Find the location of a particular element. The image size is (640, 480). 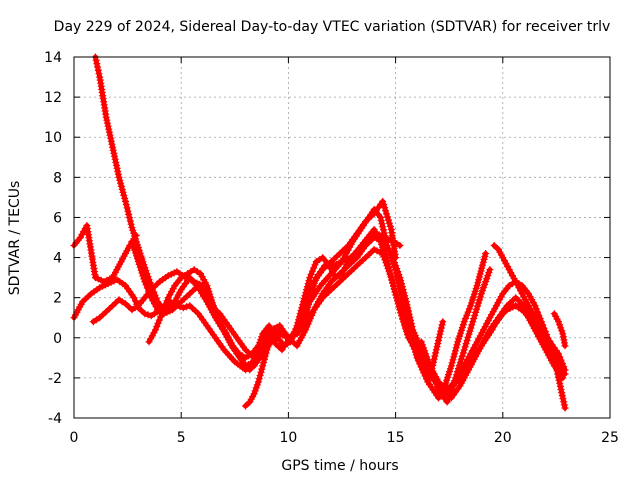

series-s1 is located at coordinates (105, 254).